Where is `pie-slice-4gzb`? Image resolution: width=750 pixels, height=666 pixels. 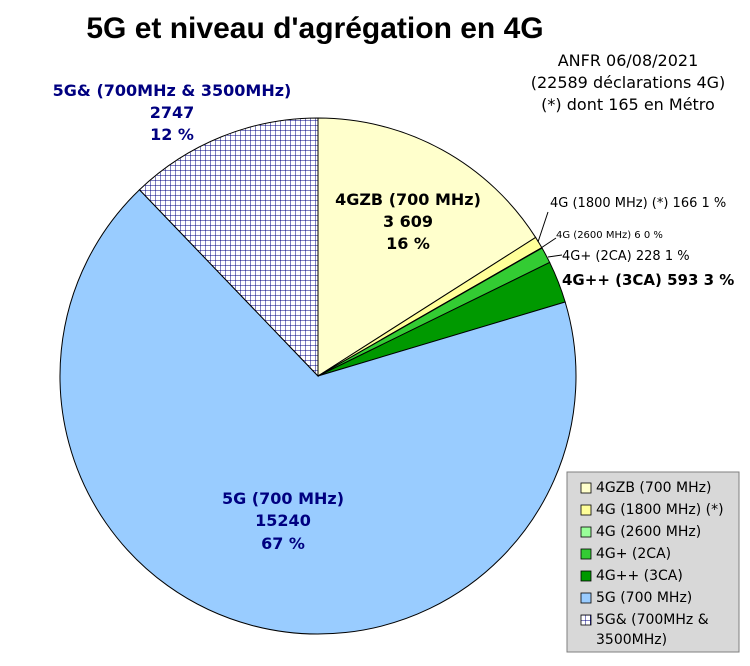 pie-slice-4gzb is located at coordinates (427, 247).